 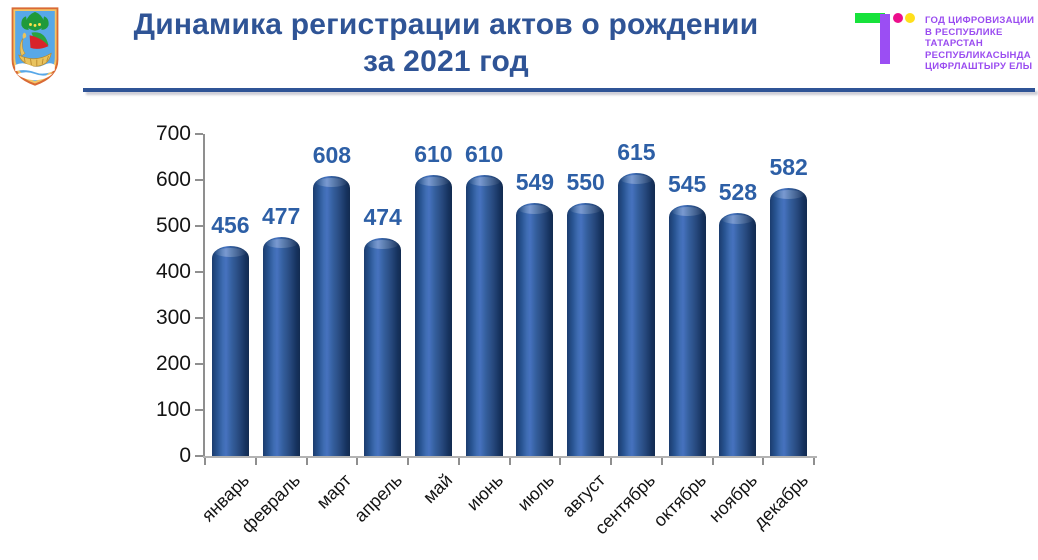 I want to click on bar-value-label: 474, so click(x=382, y=216).